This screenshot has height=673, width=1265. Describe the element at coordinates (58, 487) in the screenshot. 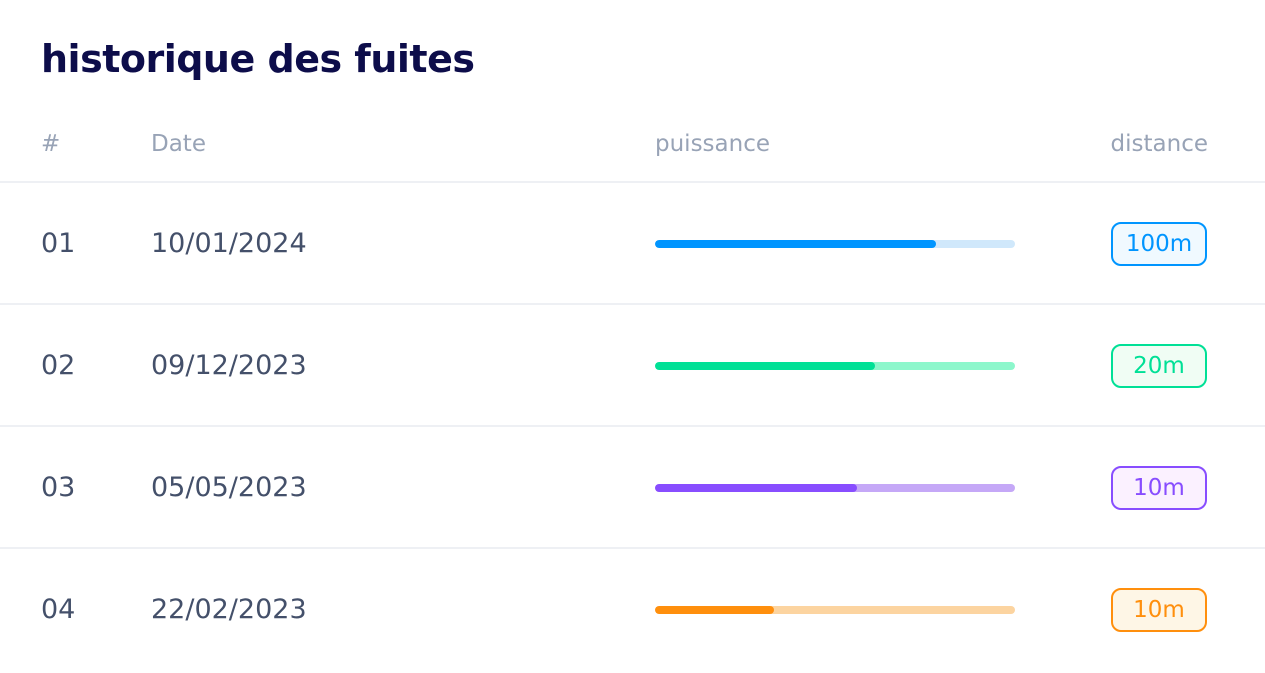

I see `row-number: 03` at that location.